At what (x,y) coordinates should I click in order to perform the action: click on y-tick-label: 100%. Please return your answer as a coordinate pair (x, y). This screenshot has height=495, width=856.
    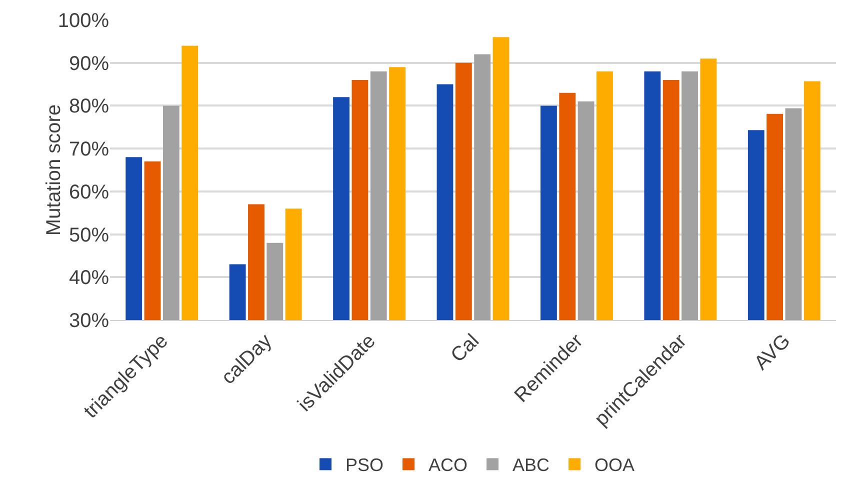
    Looking at the image, I should click on (84, 21).